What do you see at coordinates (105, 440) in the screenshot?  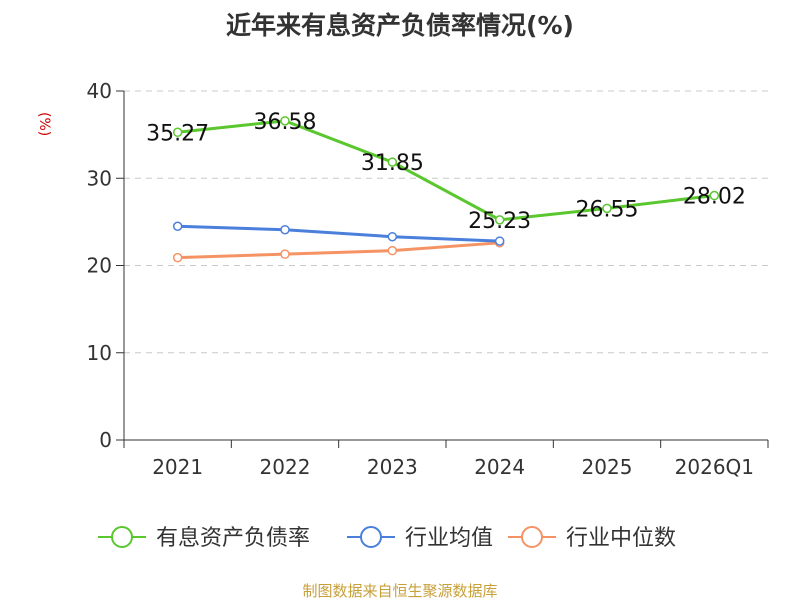 I see `y-tick-label: 0` at bounding box center [105, 440].